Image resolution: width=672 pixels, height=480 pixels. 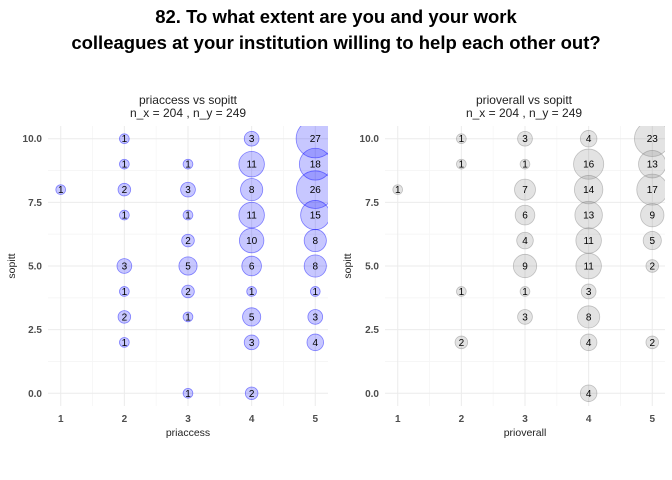 I want to click on bubble-count-label: 6, so click(x=525, y=216).